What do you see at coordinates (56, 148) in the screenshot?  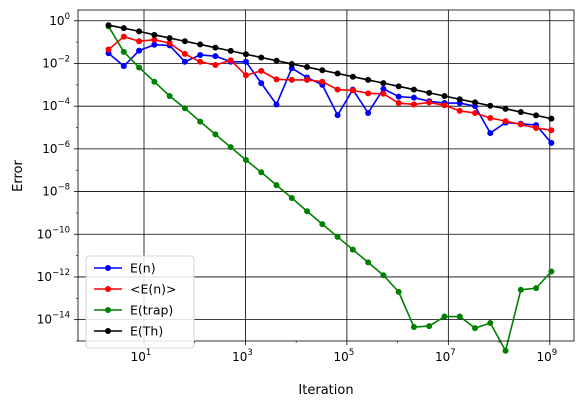 I see `y-tick-label: 10⁻⁶` at bounding box center [56, 148].